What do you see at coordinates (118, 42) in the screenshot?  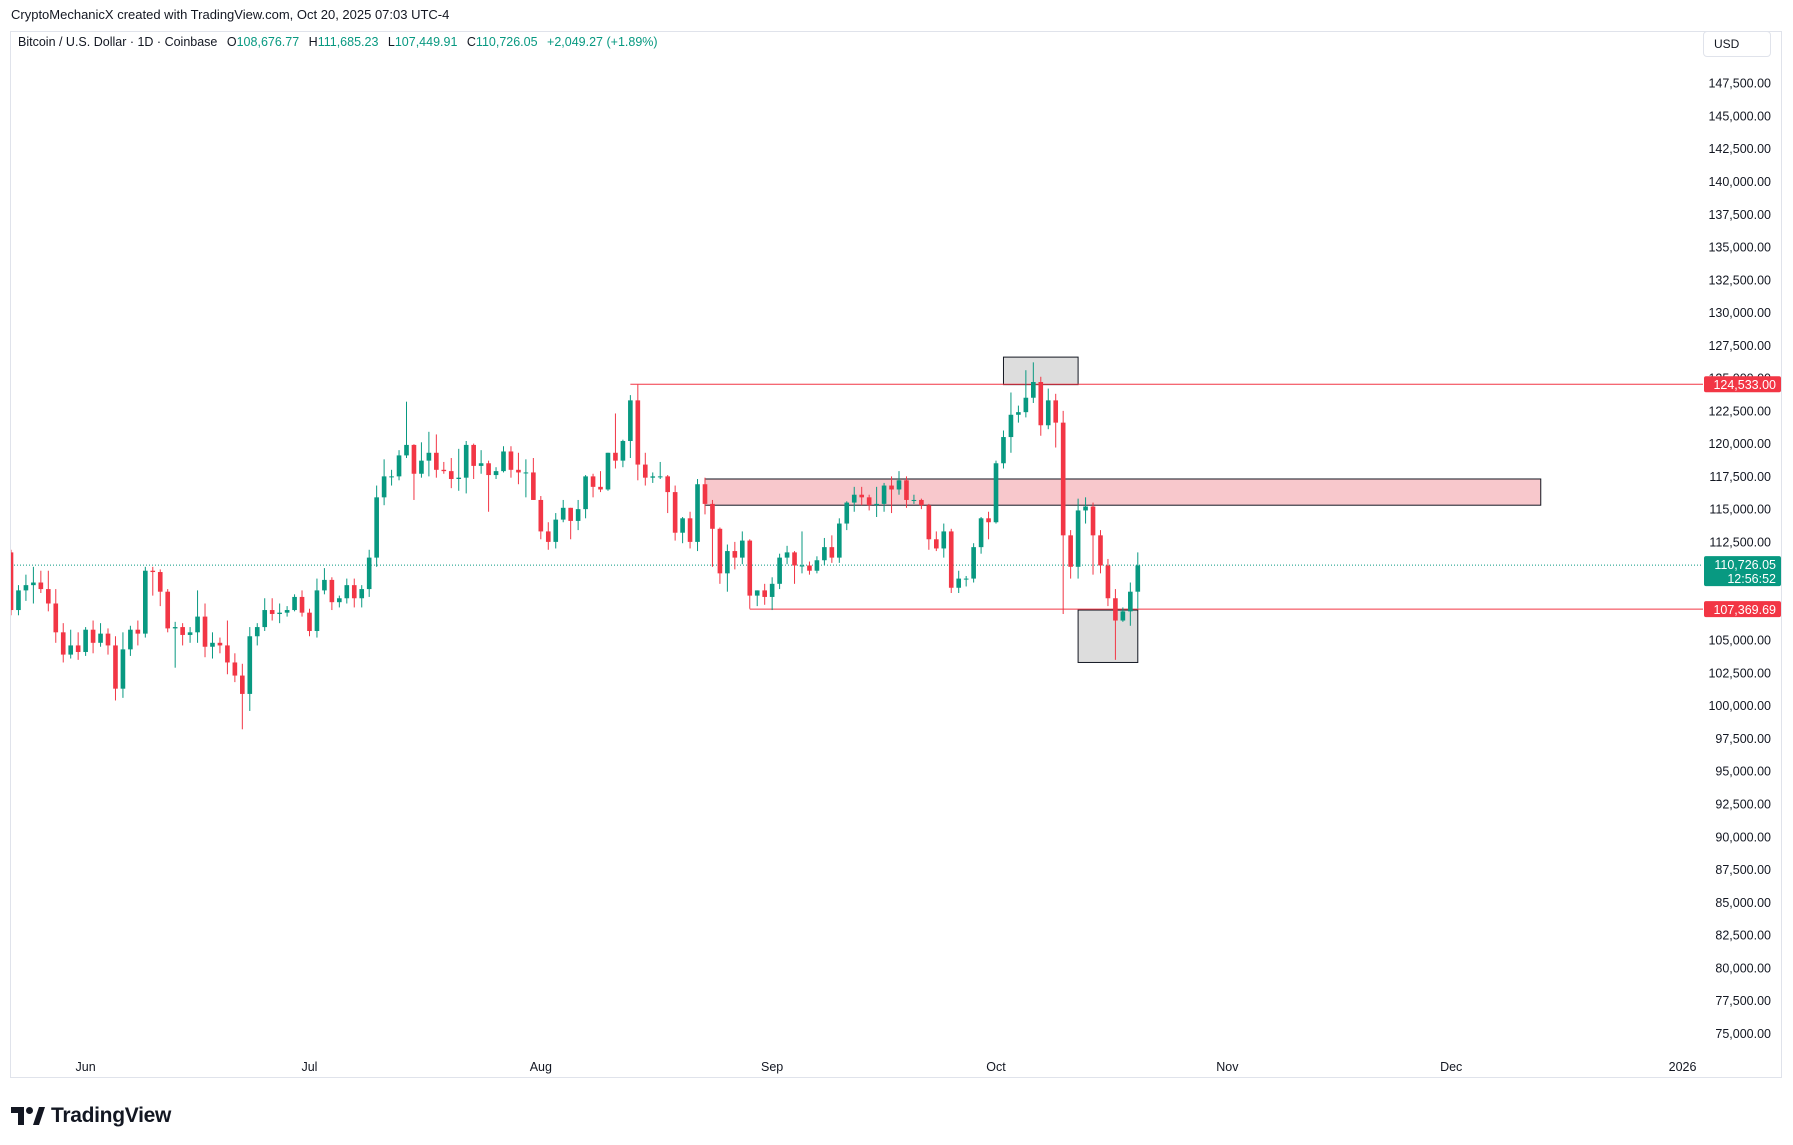 I see `symbol-description: Bitcoin / U.S. Dollar · 1D · Coinbase` at bounding box center [118, 42].